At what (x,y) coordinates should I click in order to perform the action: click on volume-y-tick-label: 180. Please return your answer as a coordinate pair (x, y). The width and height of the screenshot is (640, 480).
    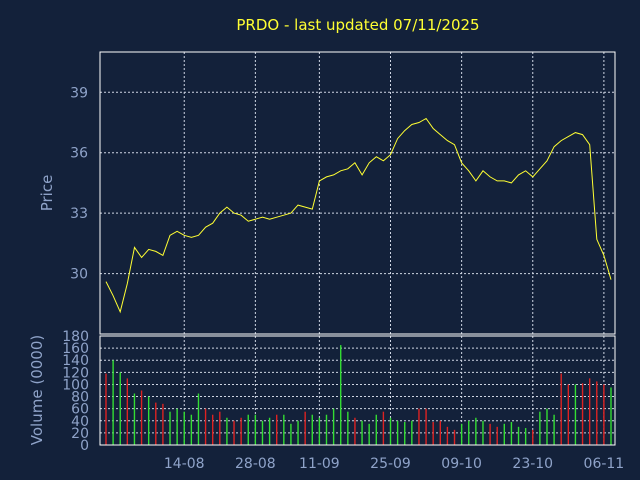
    Looking at the image, I should click on (75, 337).